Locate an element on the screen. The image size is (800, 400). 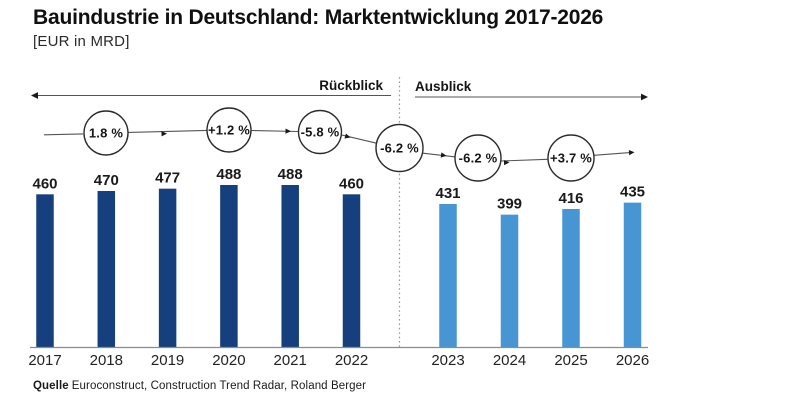
bar-2026 is located at coordinates (632, 275).